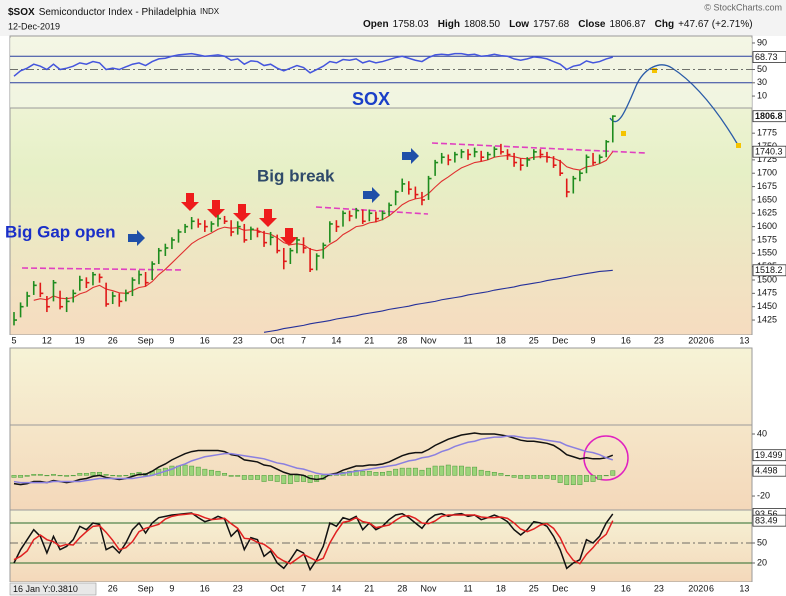 This screenshot has height=596, width=786. I want to click on value-tag-label: 1806.8, so click(769, 116).